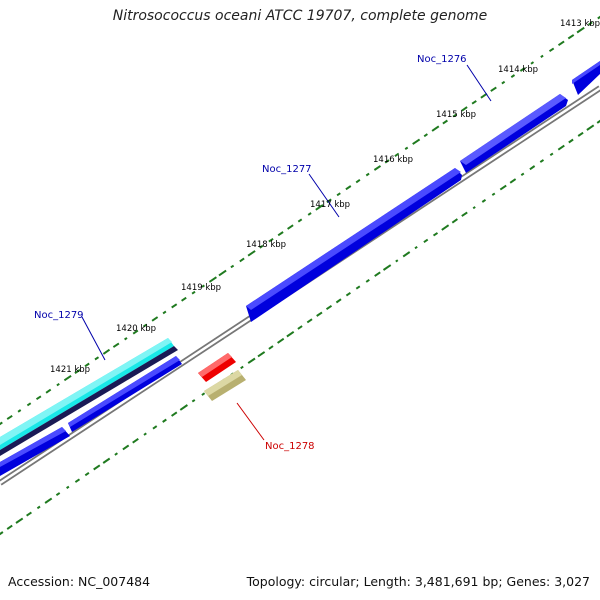 Image resolution: width=600 pixels, height=600 pixels. What do you see at coordinates (442, 59) in the screenshot?
I see `svg-text: Noc_1276` at bounding box center [442, 59].